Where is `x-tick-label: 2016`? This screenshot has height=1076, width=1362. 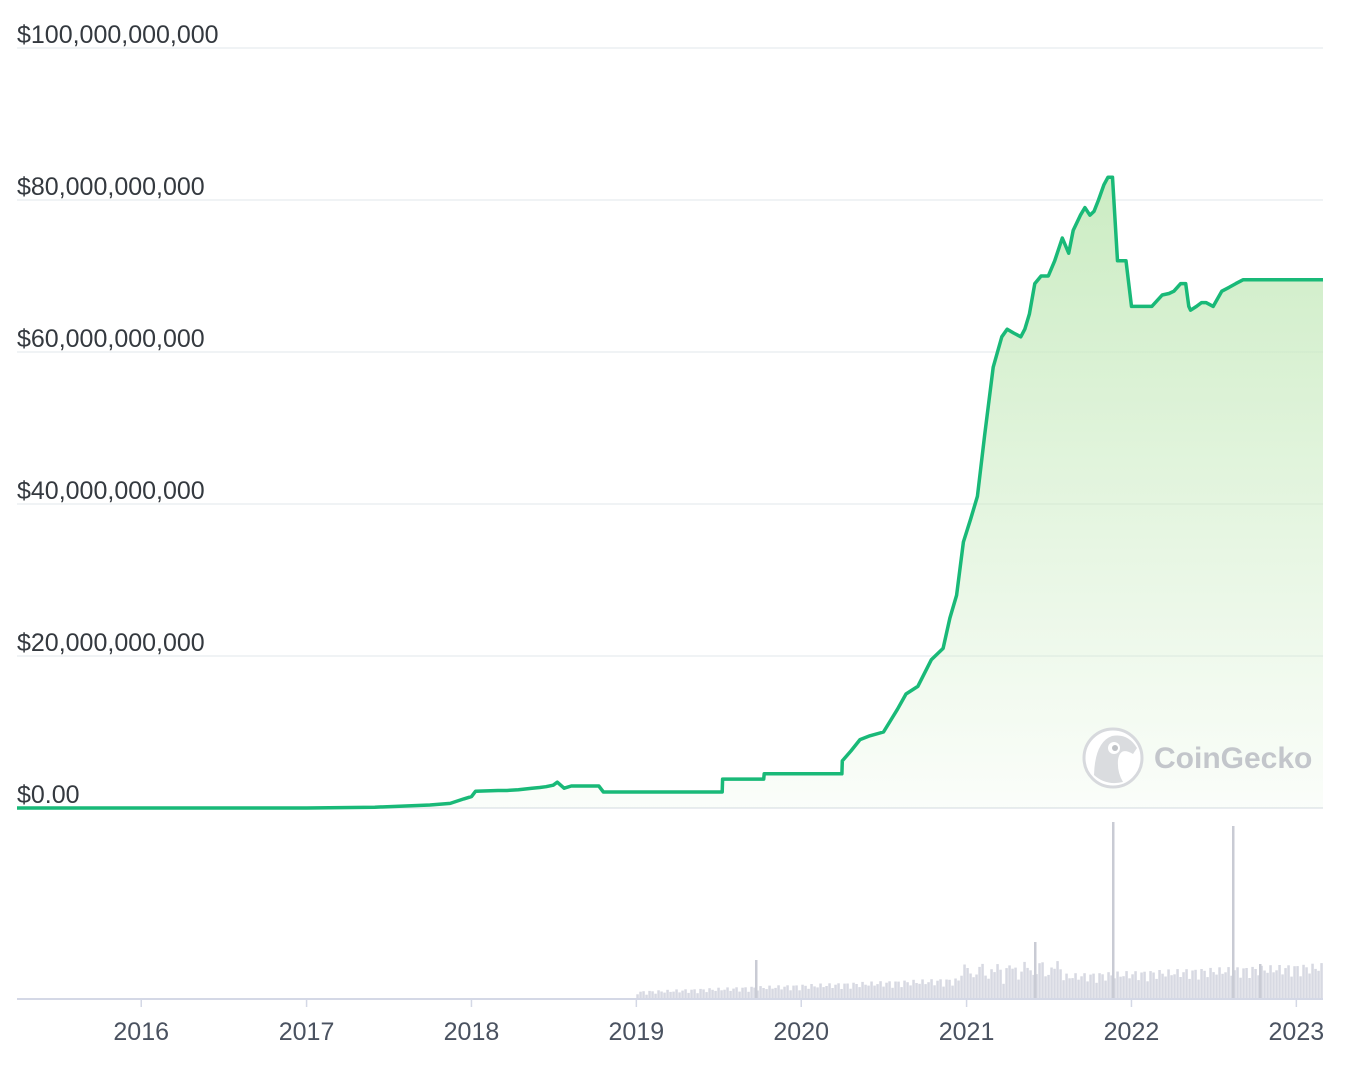
x-tick-label: 2016 is located at coordinates (141, 1032).